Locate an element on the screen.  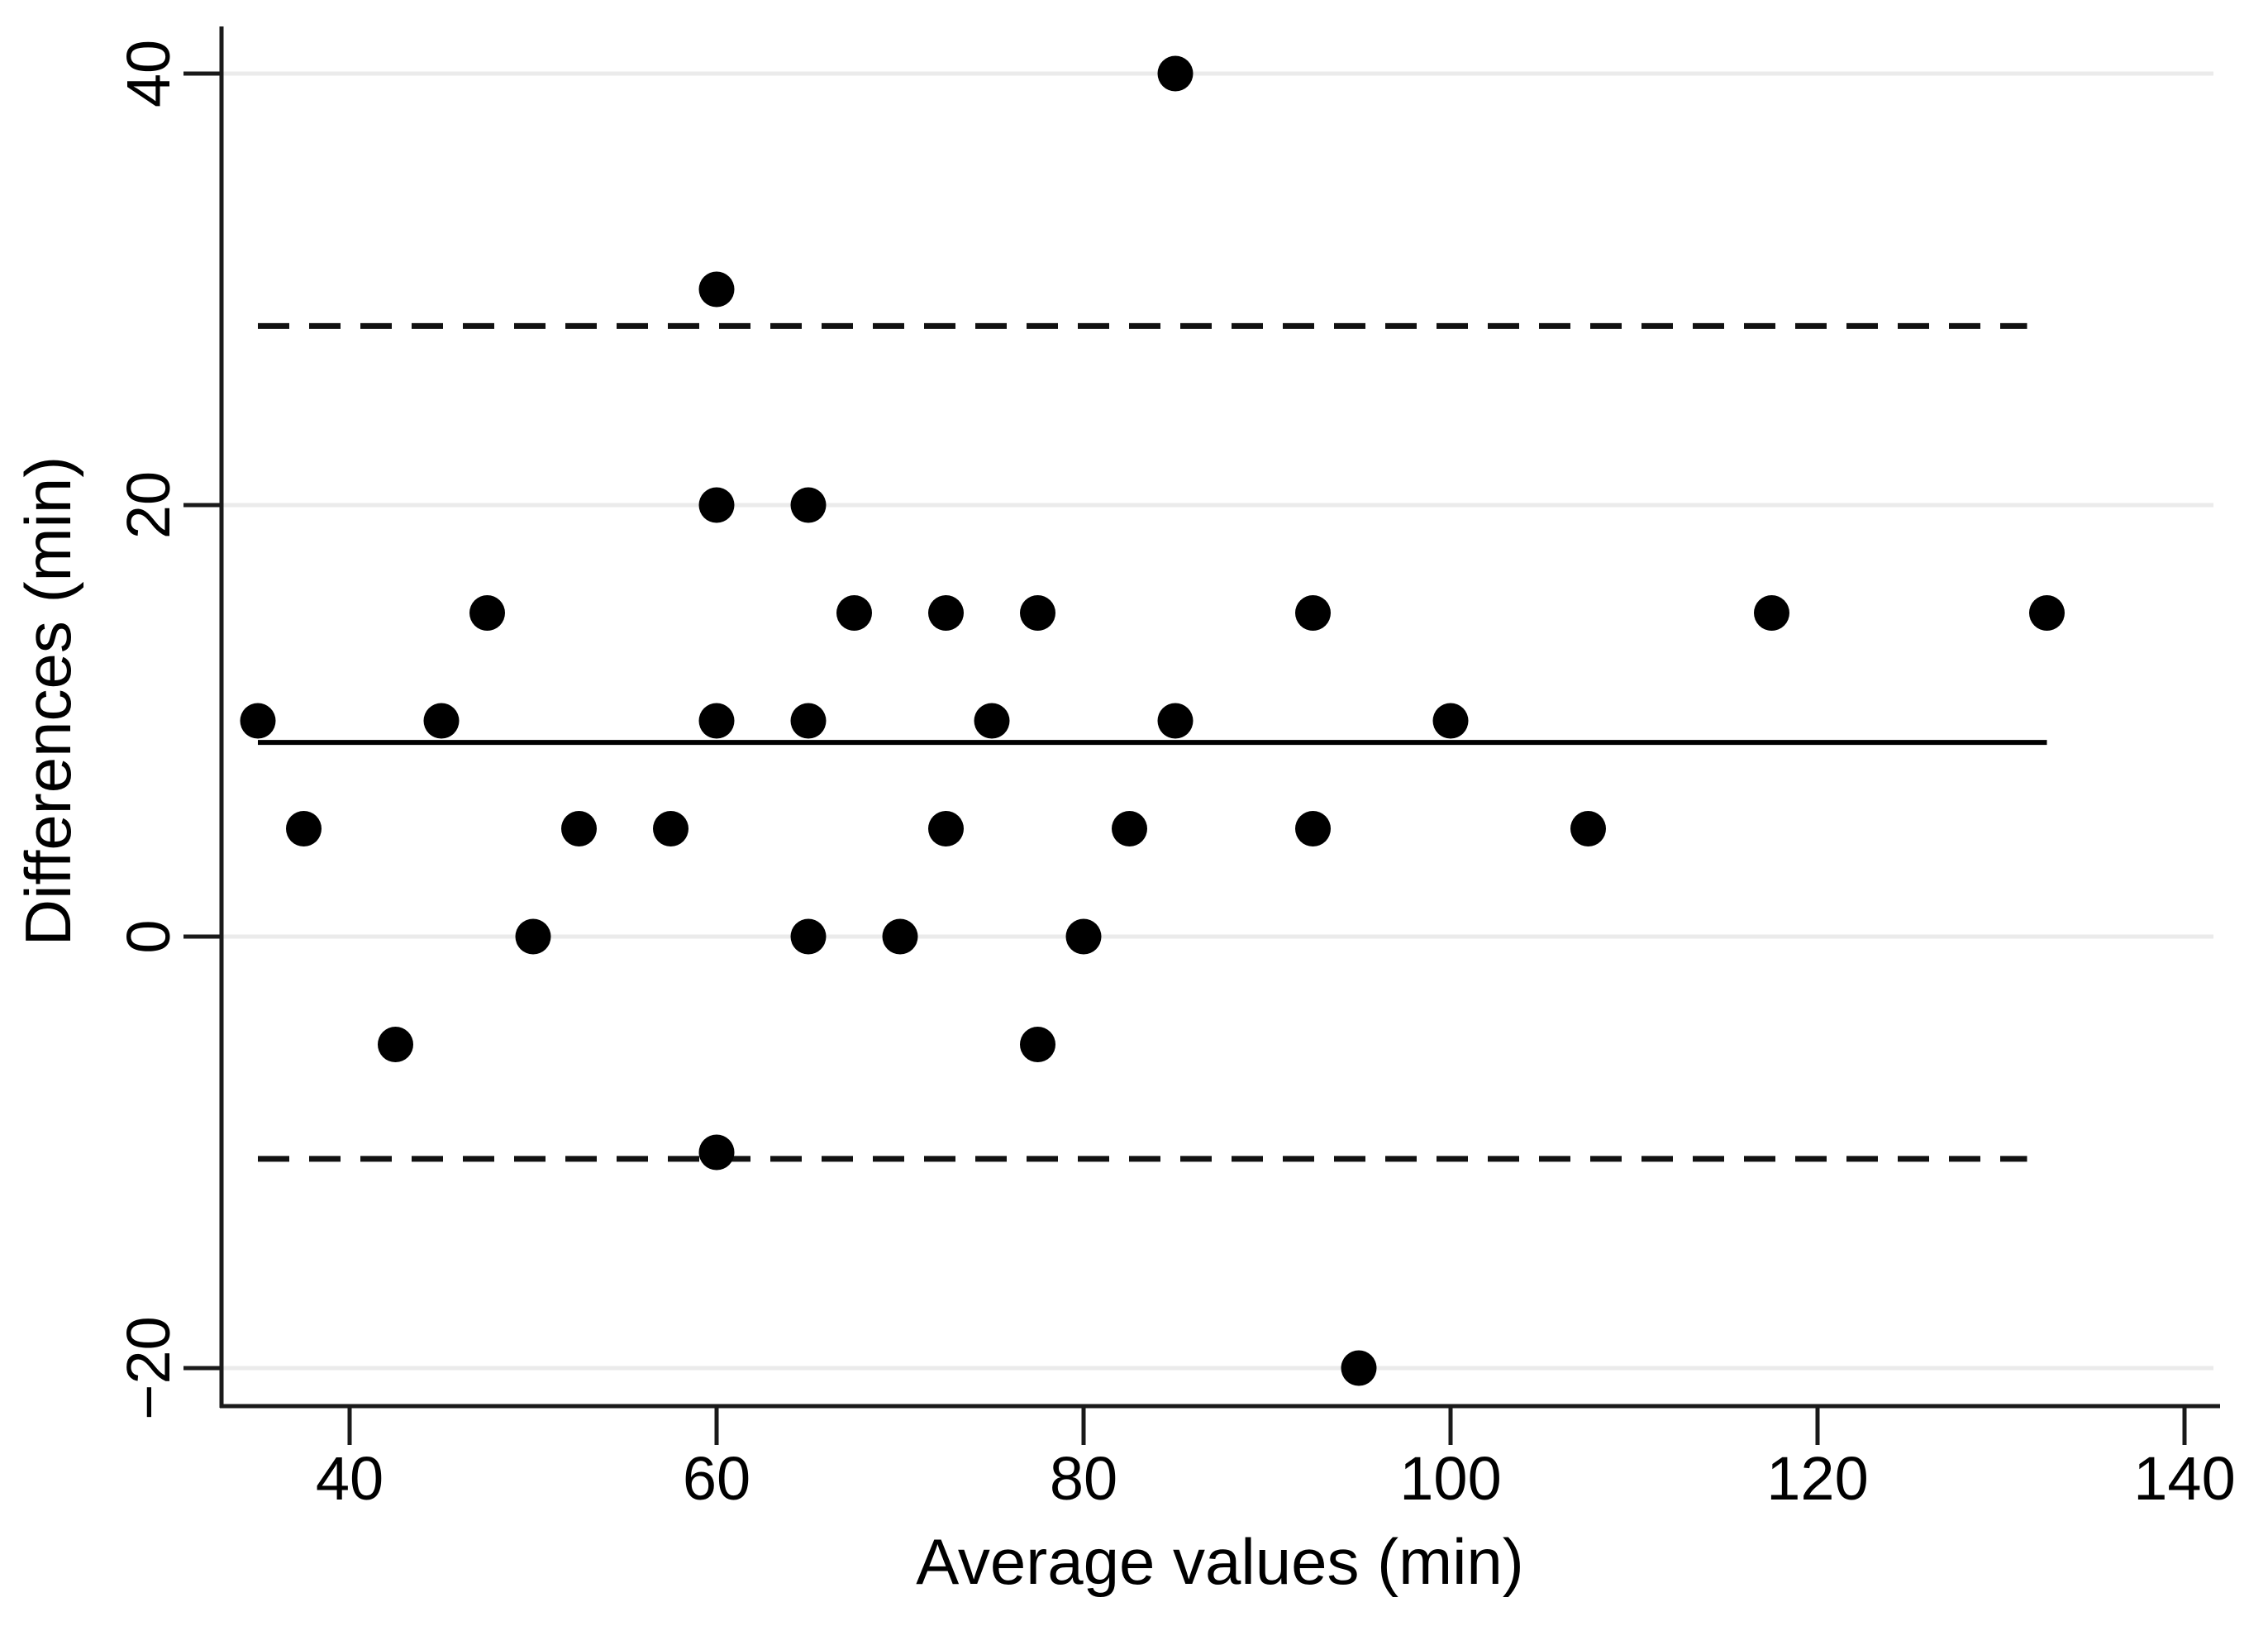
y-tick-label-40: 40 is located at coordinates (149, 73).